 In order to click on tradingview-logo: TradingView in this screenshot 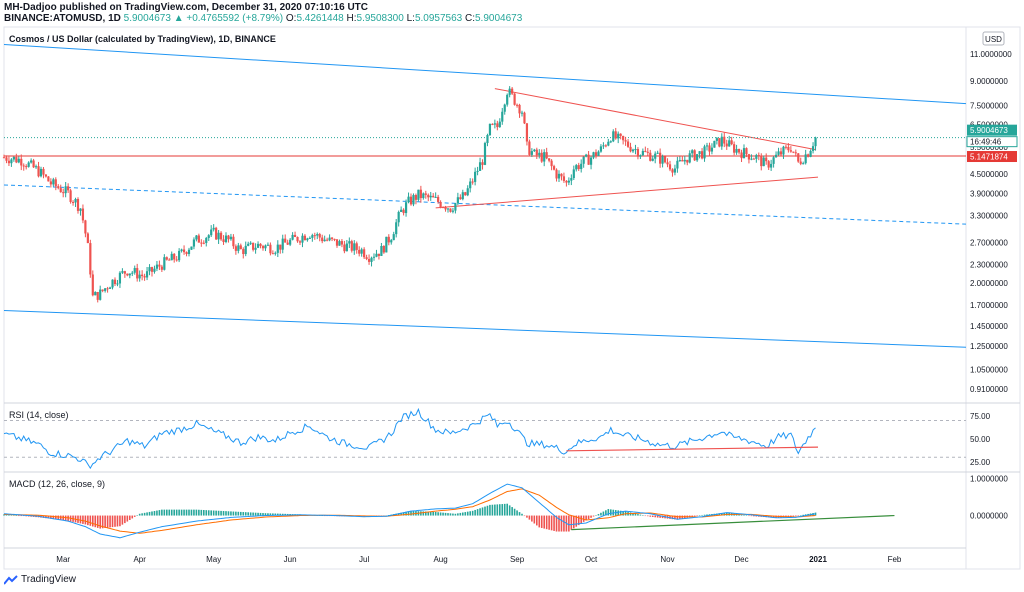, I will do `click(40, 579)`.